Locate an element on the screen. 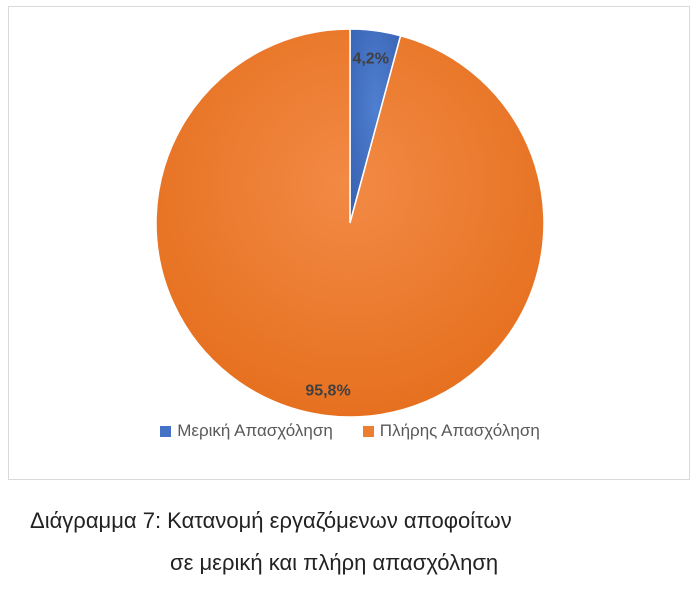 This screenshot has height=590, width=700. figure-caption-line2: σε μερική και πλήρη απασχόληση is located at coordinates (334, 562).